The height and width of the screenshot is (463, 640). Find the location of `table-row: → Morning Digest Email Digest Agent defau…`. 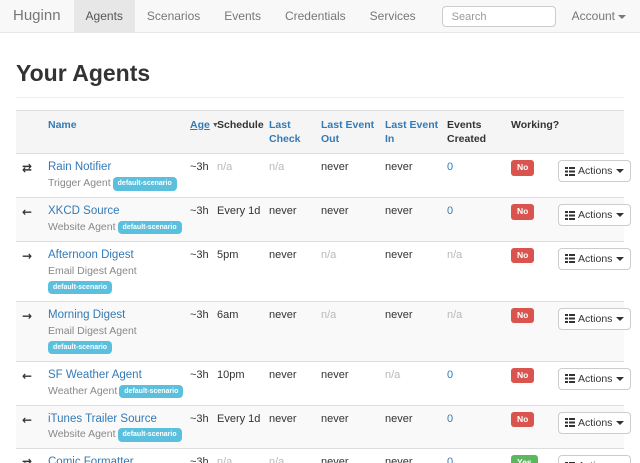

table-row: → Morning Digest Email Digest Agent defau… is located at coordinates (324, 331).